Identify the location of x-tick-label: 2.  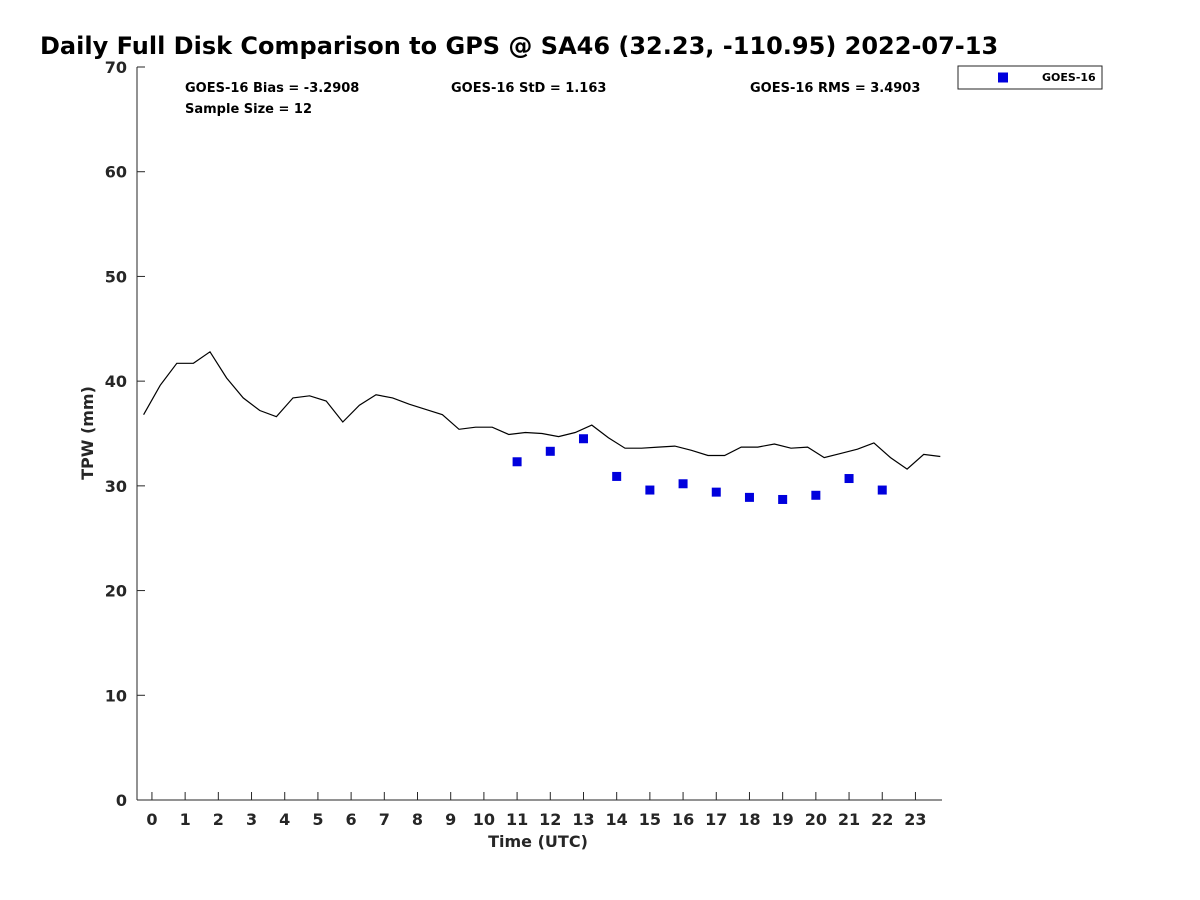
(218, 819).